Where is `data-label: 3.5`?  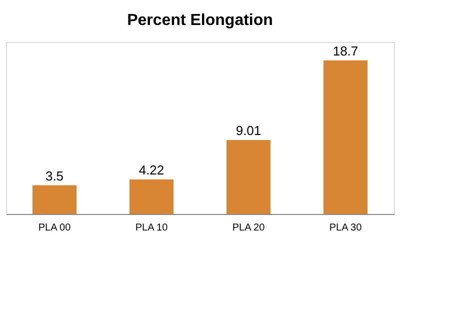
data-label: 3.5 is located at coordinates (54, 176).